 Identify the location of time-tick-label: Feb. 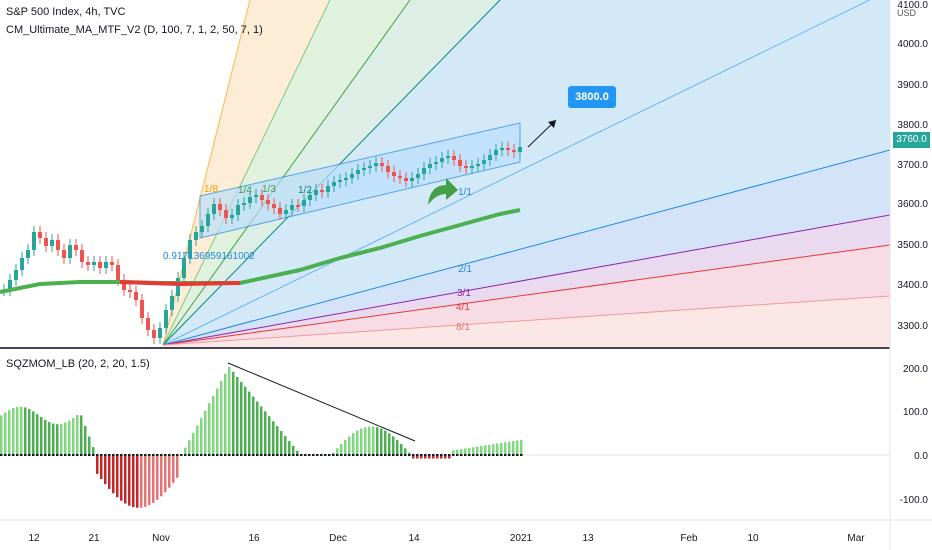
(689, 538).